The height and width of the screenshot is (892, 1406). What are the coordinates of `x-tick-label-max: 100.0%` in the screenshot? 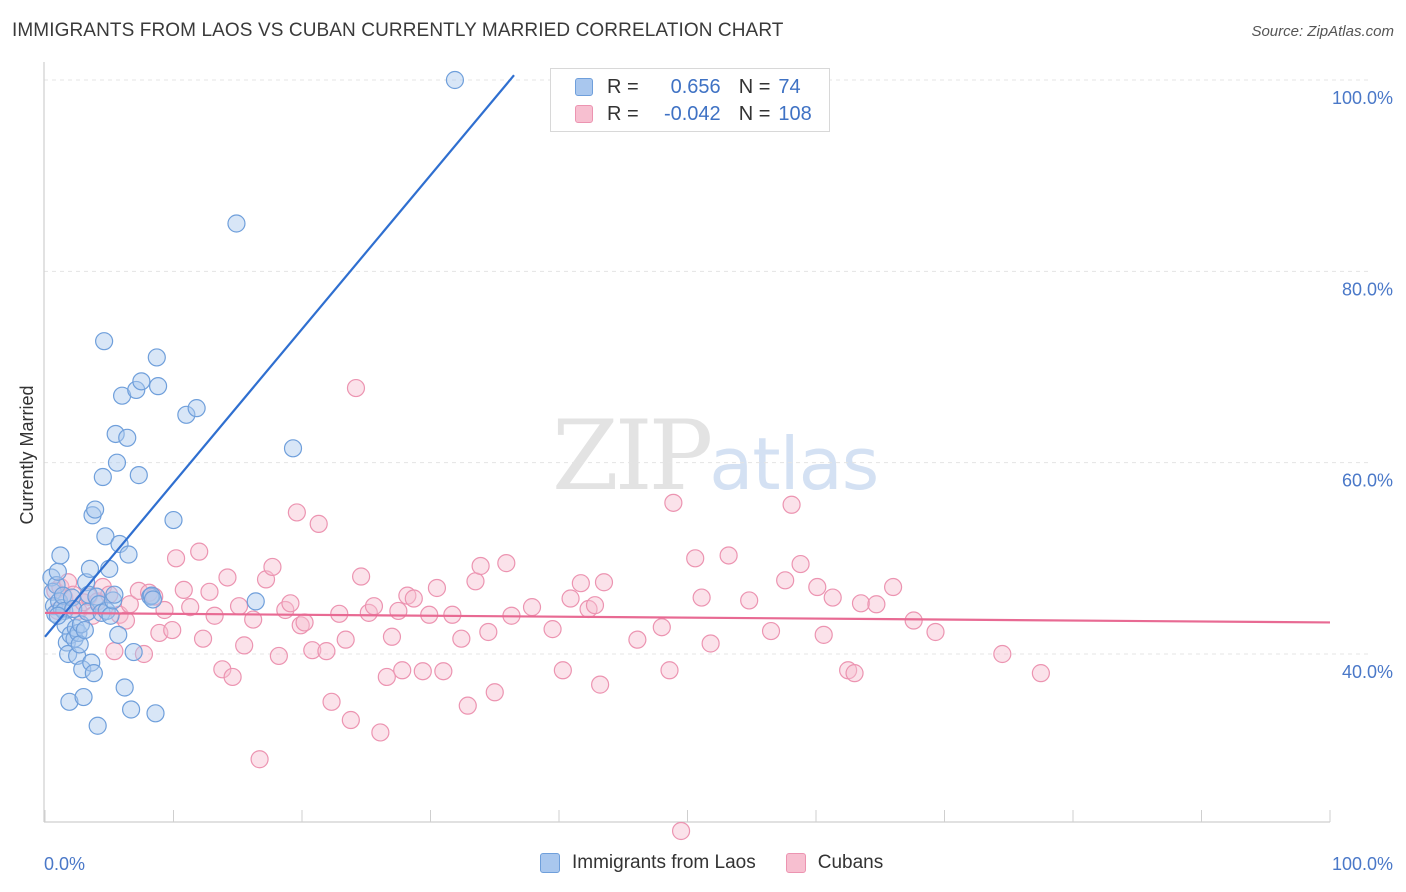 It's located at (1362, 864).